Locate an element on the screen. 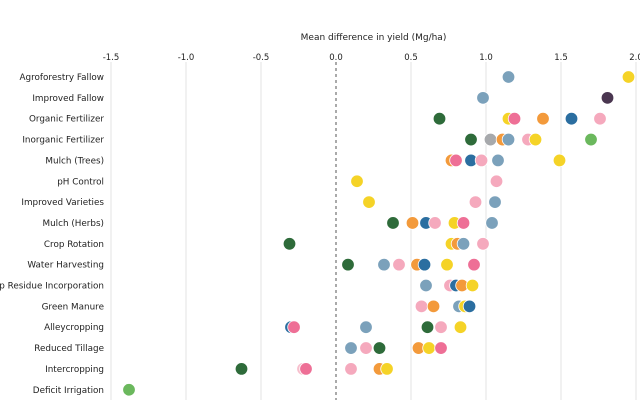 The height and width of the screenshot is (400, 640). category-label: Intercropping is located at coordinates (74, 370).